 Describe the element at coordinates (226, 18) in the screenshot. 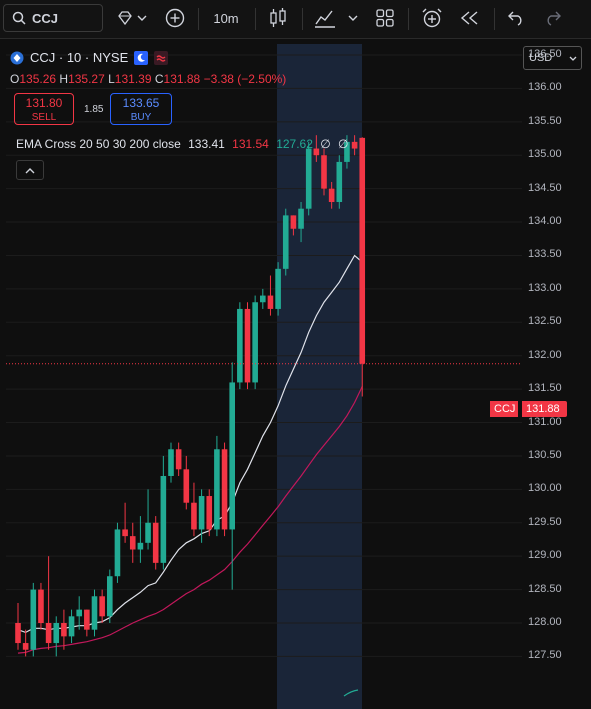

I see `interval-button: 10m` at that location.